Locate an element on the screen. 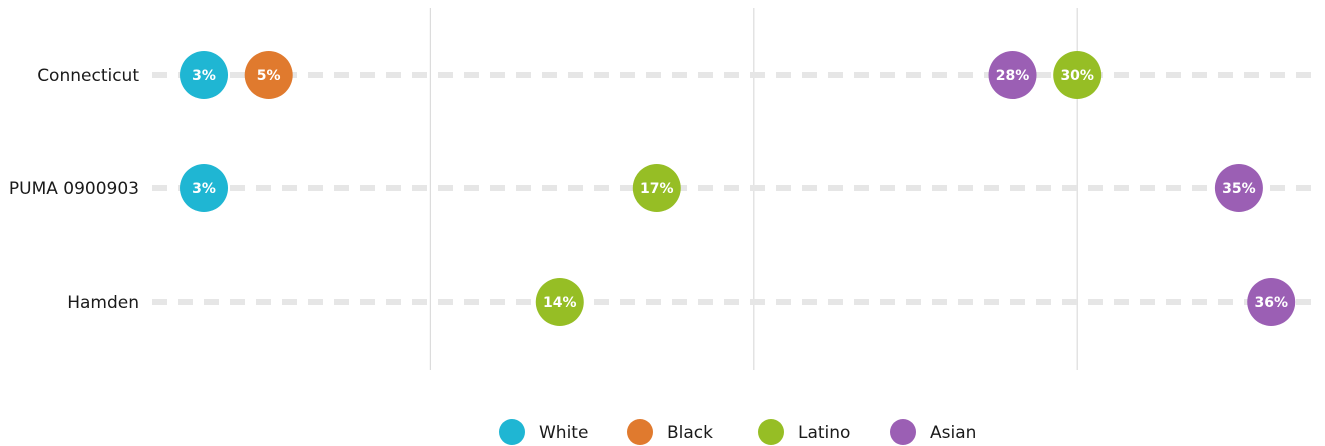 The width and height of the screenshot is (1325, 446). data-label: 5% is located at coordinates (269, 76).